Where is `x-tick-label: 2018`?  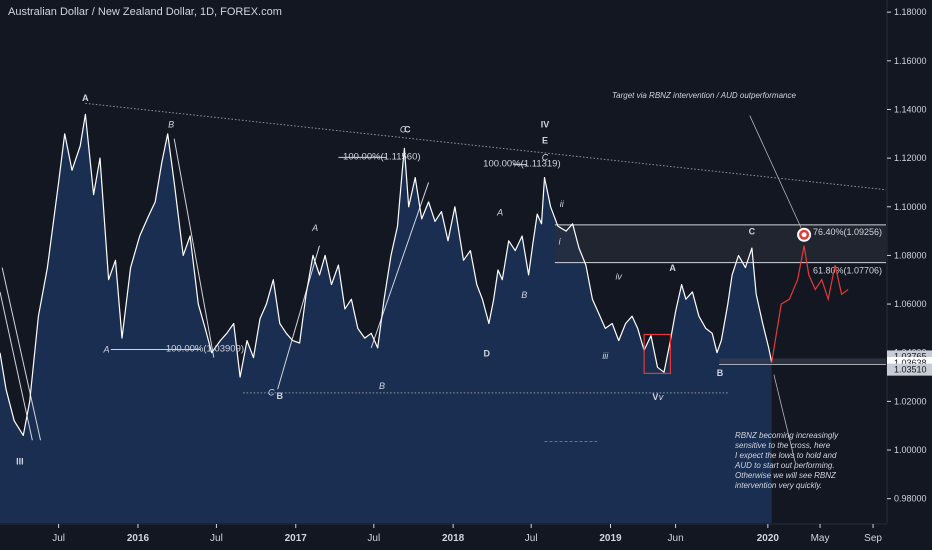
x-tick-label: 2018 is located at coordinates (453, 538).